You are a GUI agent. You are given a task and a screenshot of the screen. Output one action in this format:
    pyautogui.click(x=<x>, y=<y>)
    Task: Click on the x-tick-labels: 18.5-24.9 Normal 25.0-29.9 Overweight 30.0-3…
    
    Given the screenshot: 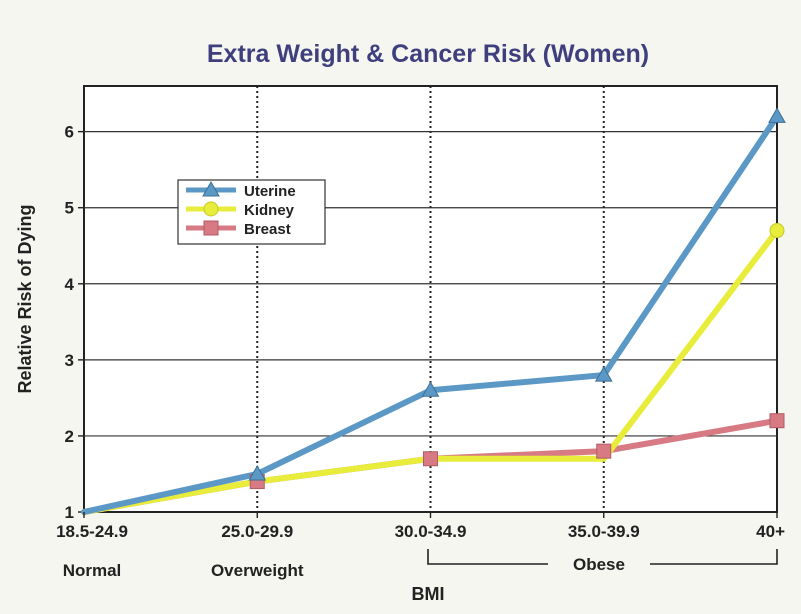 What is the action you would take?
    pyautogui.click(x=420, y=546)
    